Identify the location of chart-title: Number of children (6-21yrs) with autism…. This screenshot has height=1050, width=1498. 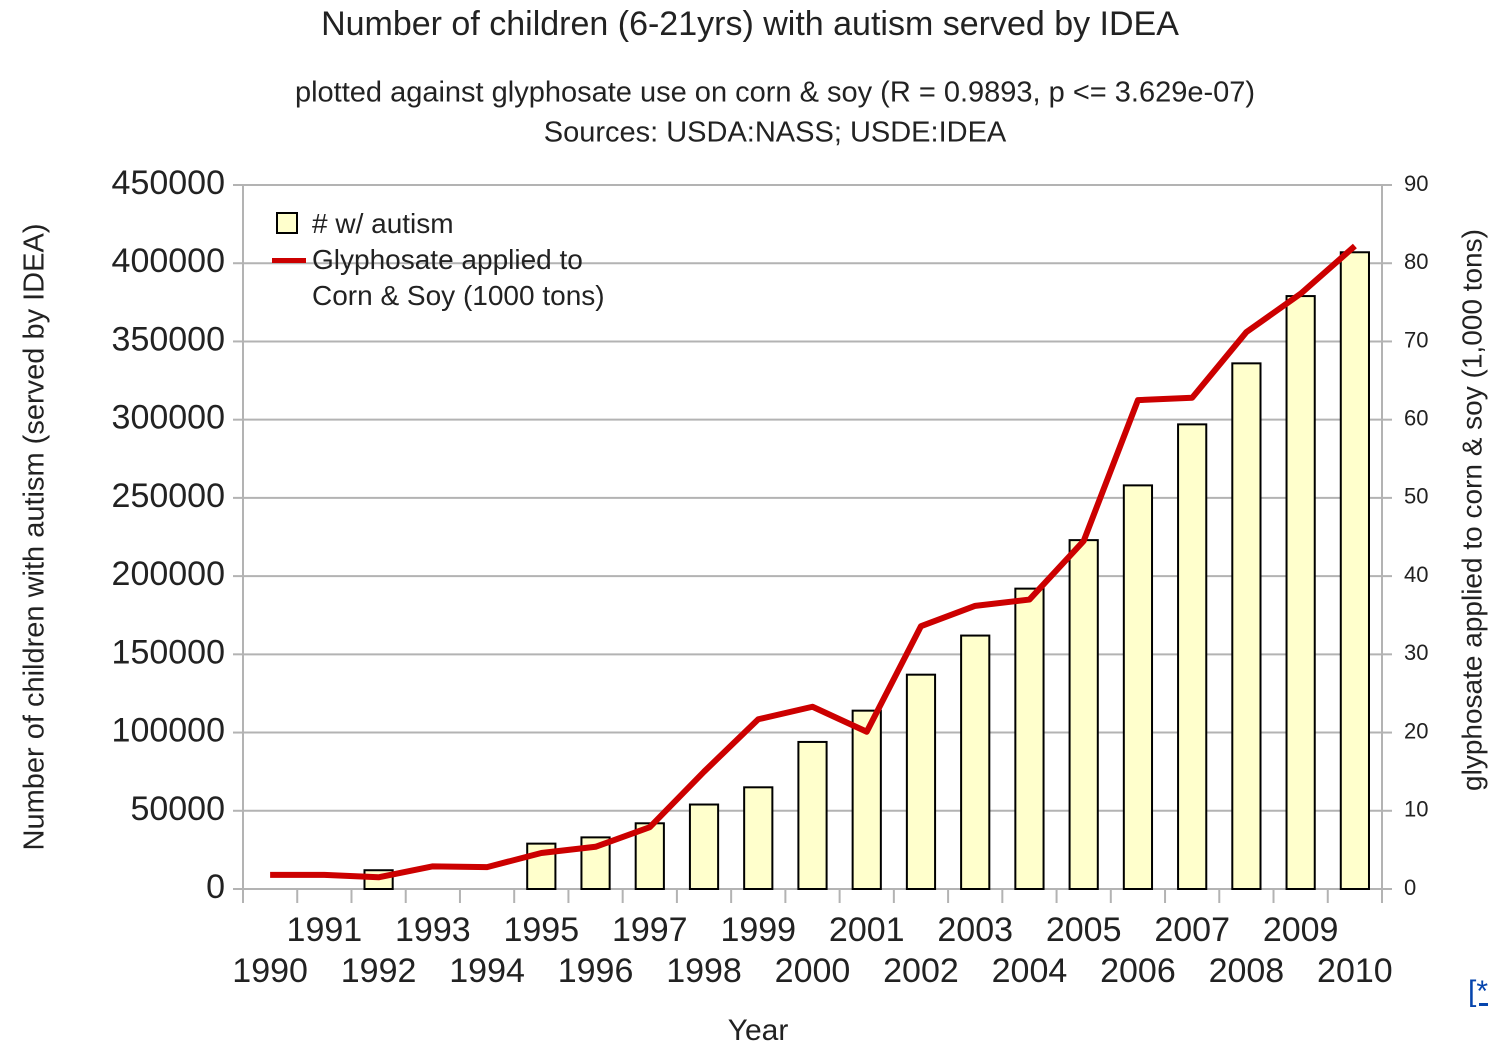
(750, 24).